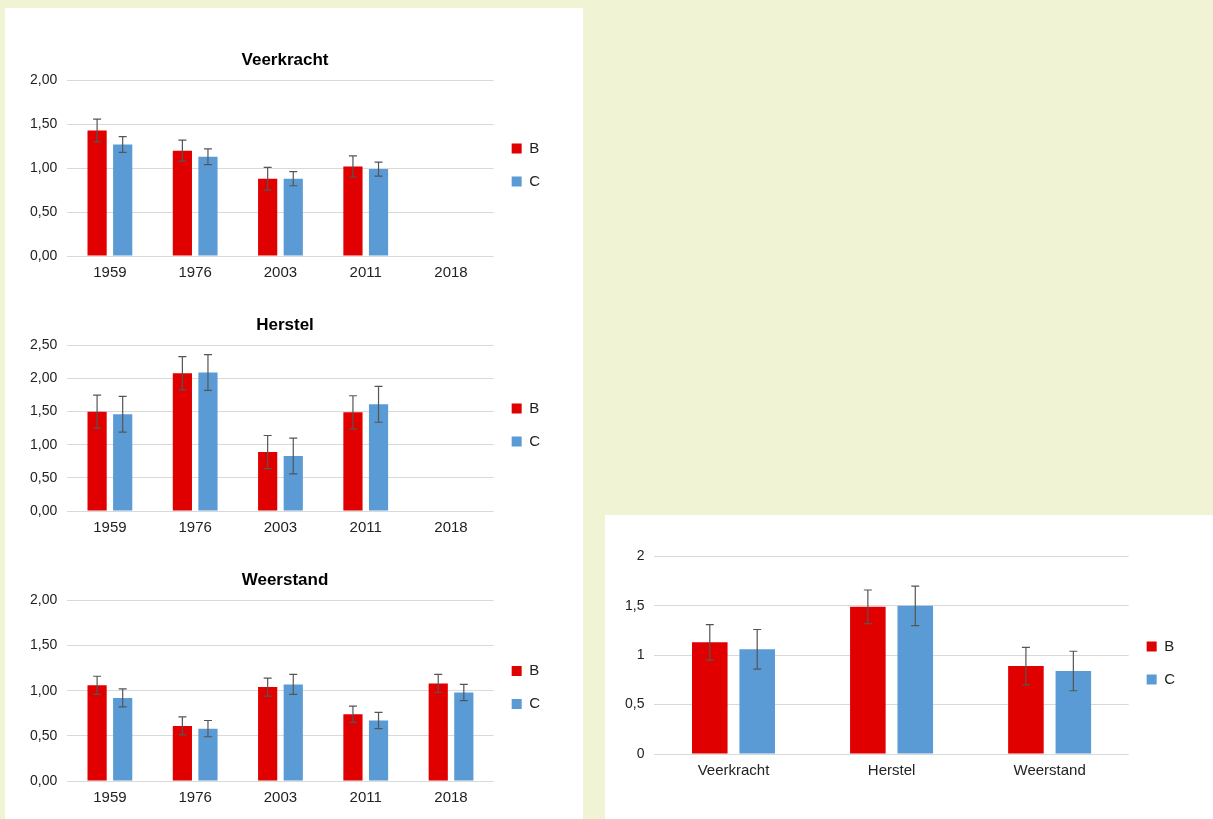  Describe the element at coordinates (1049, 770) in the screenshot. I see `x-tick-label: Weerstand` at that location.